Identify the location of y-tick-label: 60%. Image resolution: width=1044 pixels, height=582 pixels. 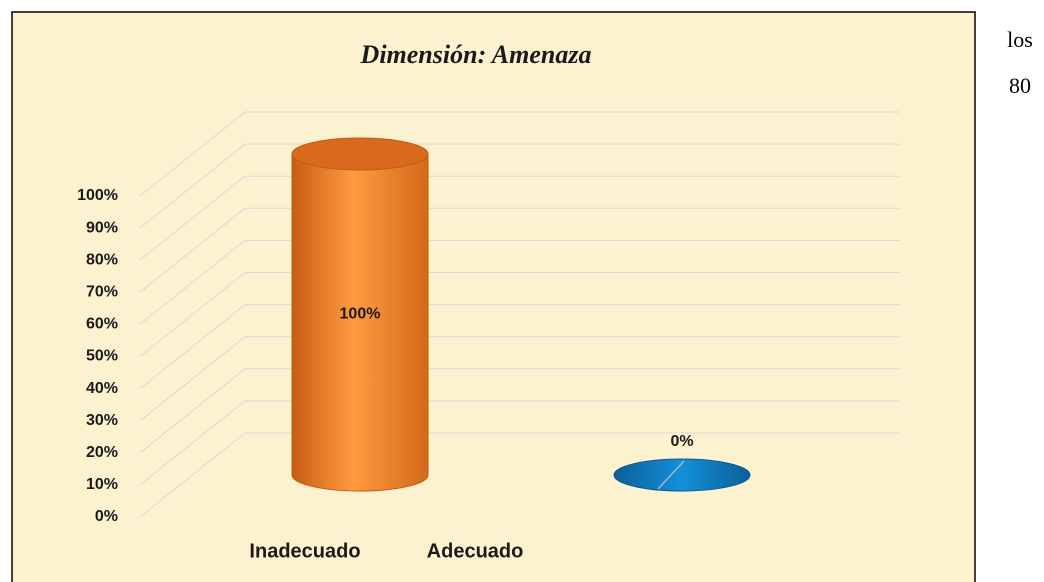
(102, 324).